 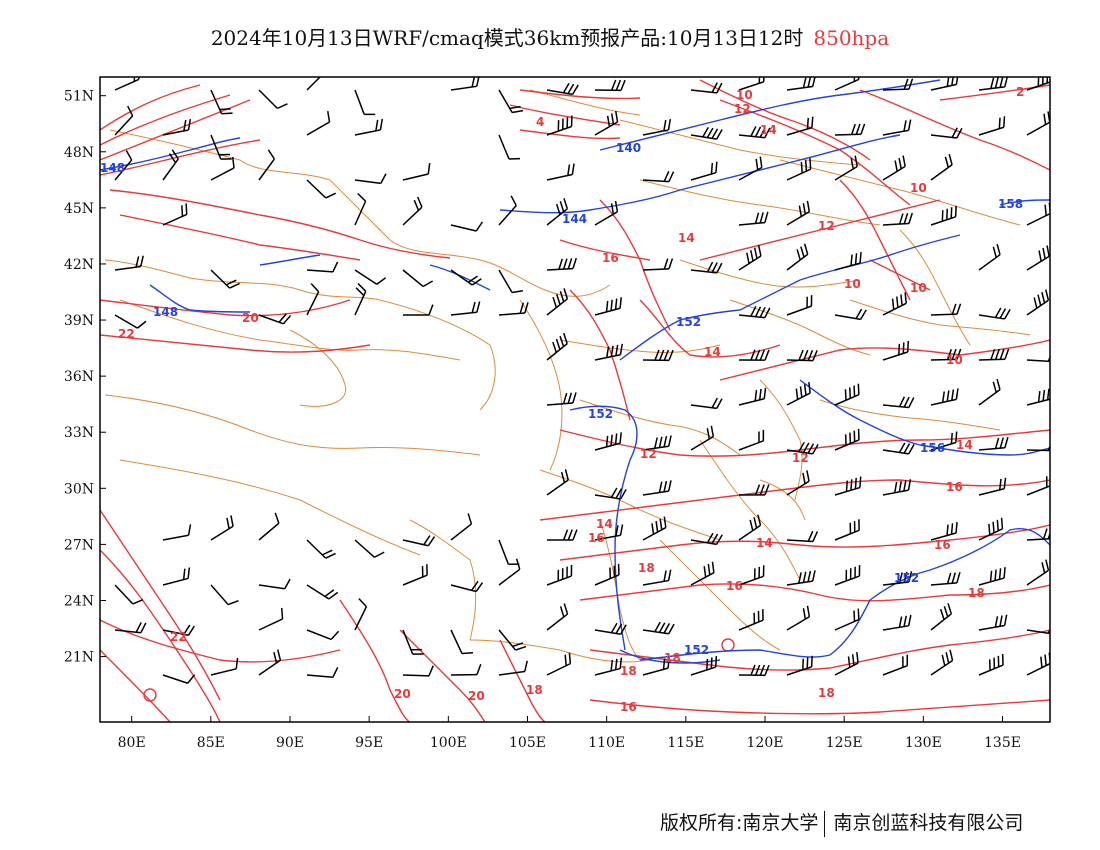 What do you see at coordinates (928, 823) in the screenshot?
I see `copyright-right: 南京创蓝科技有限公司` at bounding box center [928, 823].